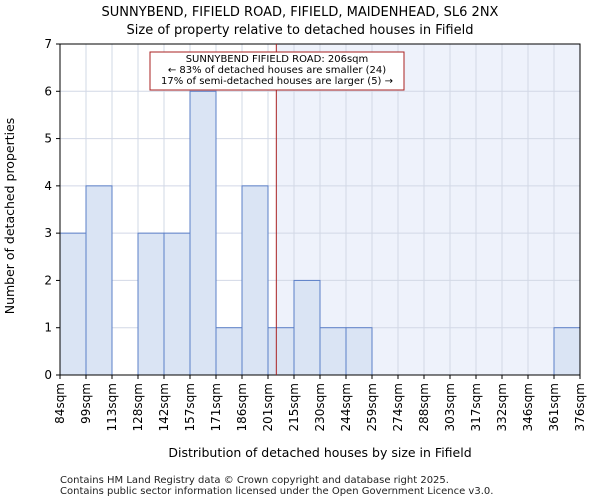 The height and width of the screenshot is (500, 600). What do you see at coordinates (424, 407) in the screenshot?
I see `x-tick-label: 288sqm` at bounding box center [424, 407].